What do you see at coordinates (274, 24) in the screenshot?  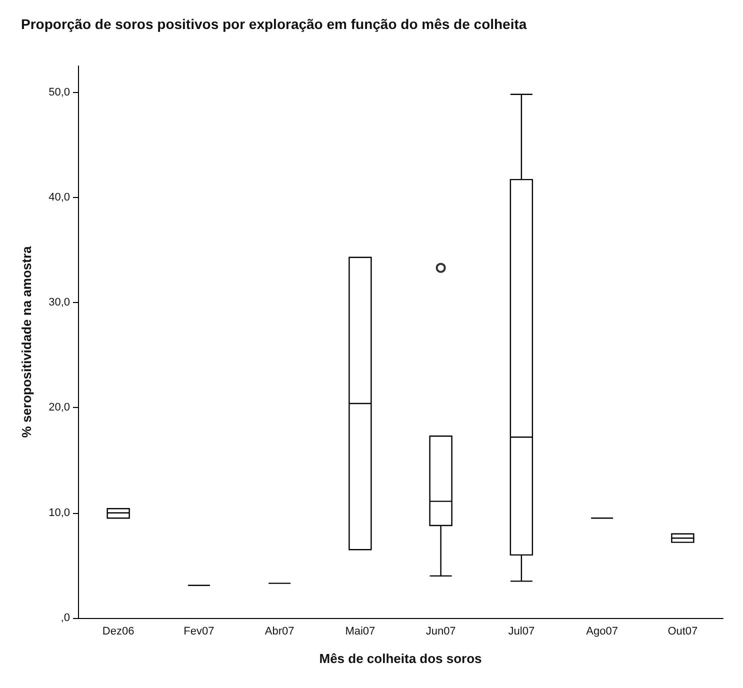 I see `chart-title: Proporção de soros positivos por exploração em função do mês de colheita` at bounding box center [274, 24].